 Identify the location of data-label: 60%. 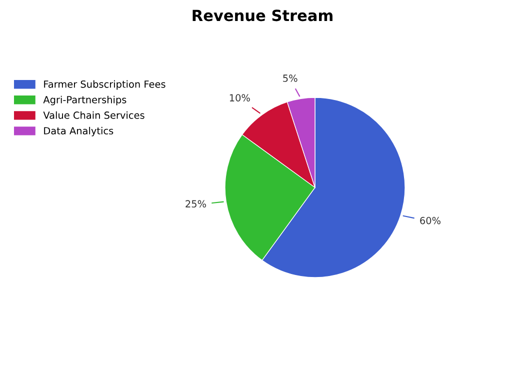
(430, 220).